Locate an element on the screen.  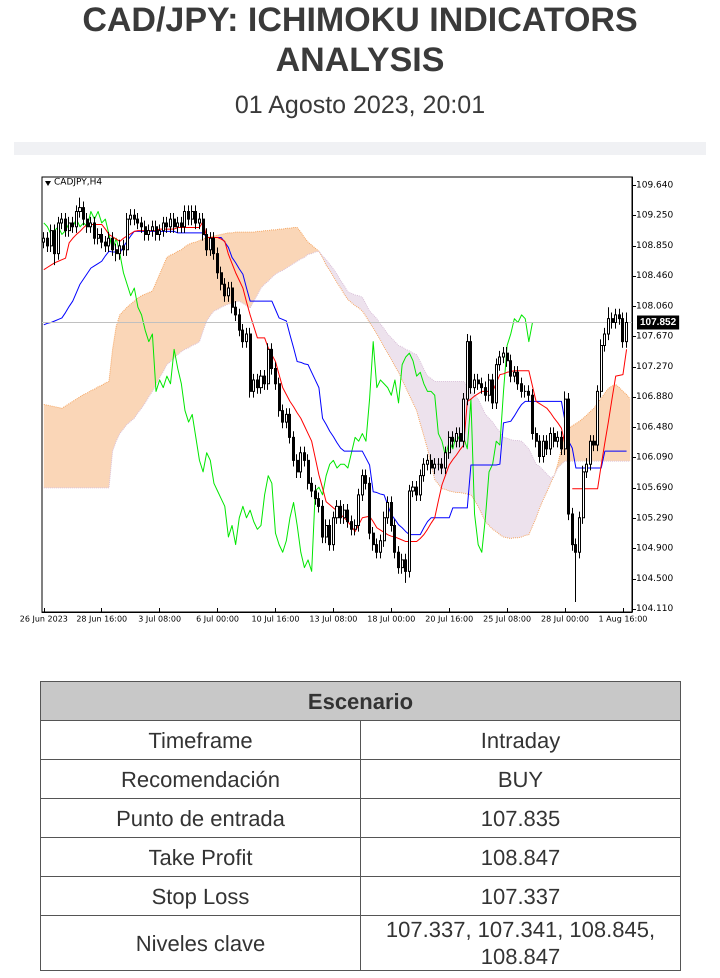
x-tick-label: 28 Jun 16:00 is located at coordinates (102, 619).